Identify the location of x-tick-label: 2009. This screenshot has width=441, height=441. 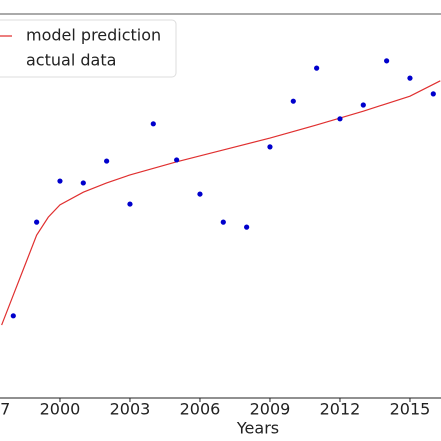
(270, 409).